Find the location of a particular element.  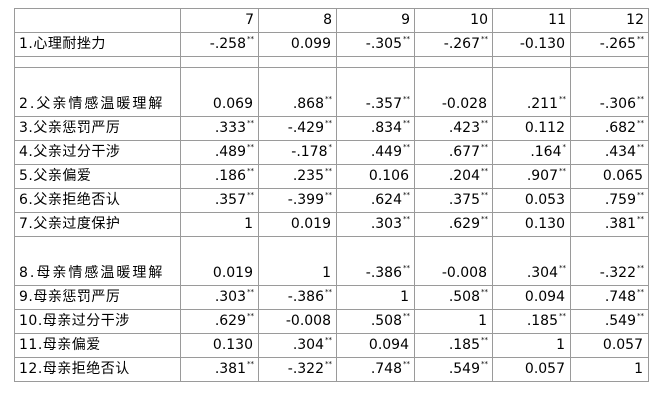

value-cell: -.305** is located at coordinates (375, 44).